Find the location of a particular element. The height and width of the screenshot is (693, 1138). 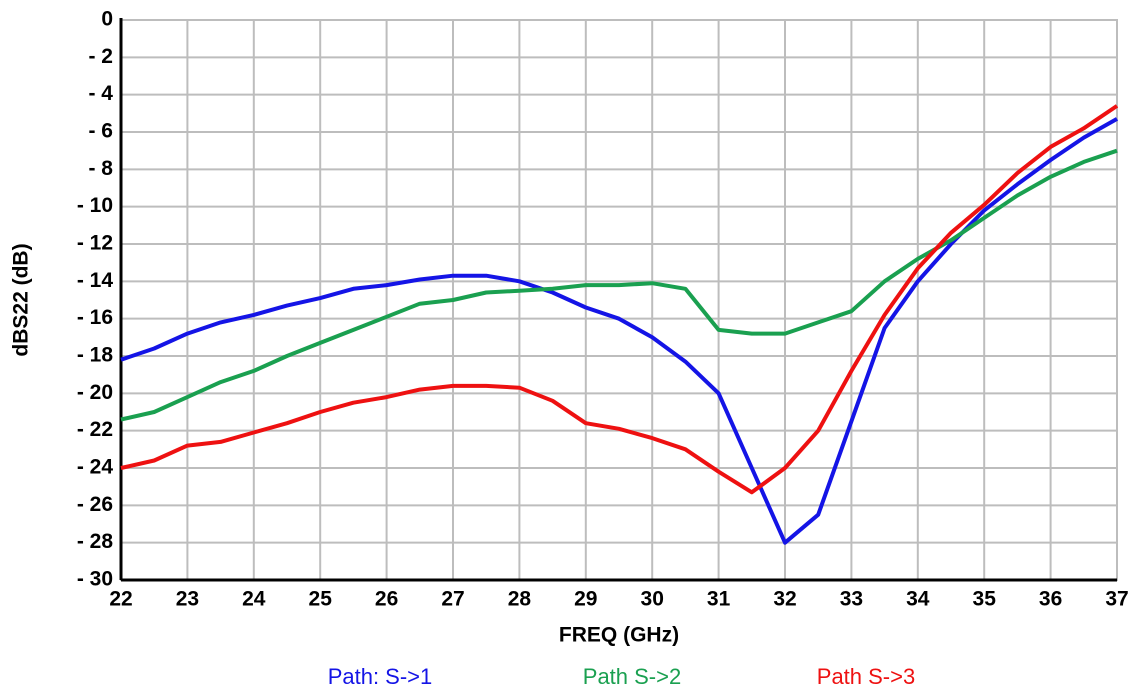

y-tick-label: - 16 is located at coordinates (95, 317).